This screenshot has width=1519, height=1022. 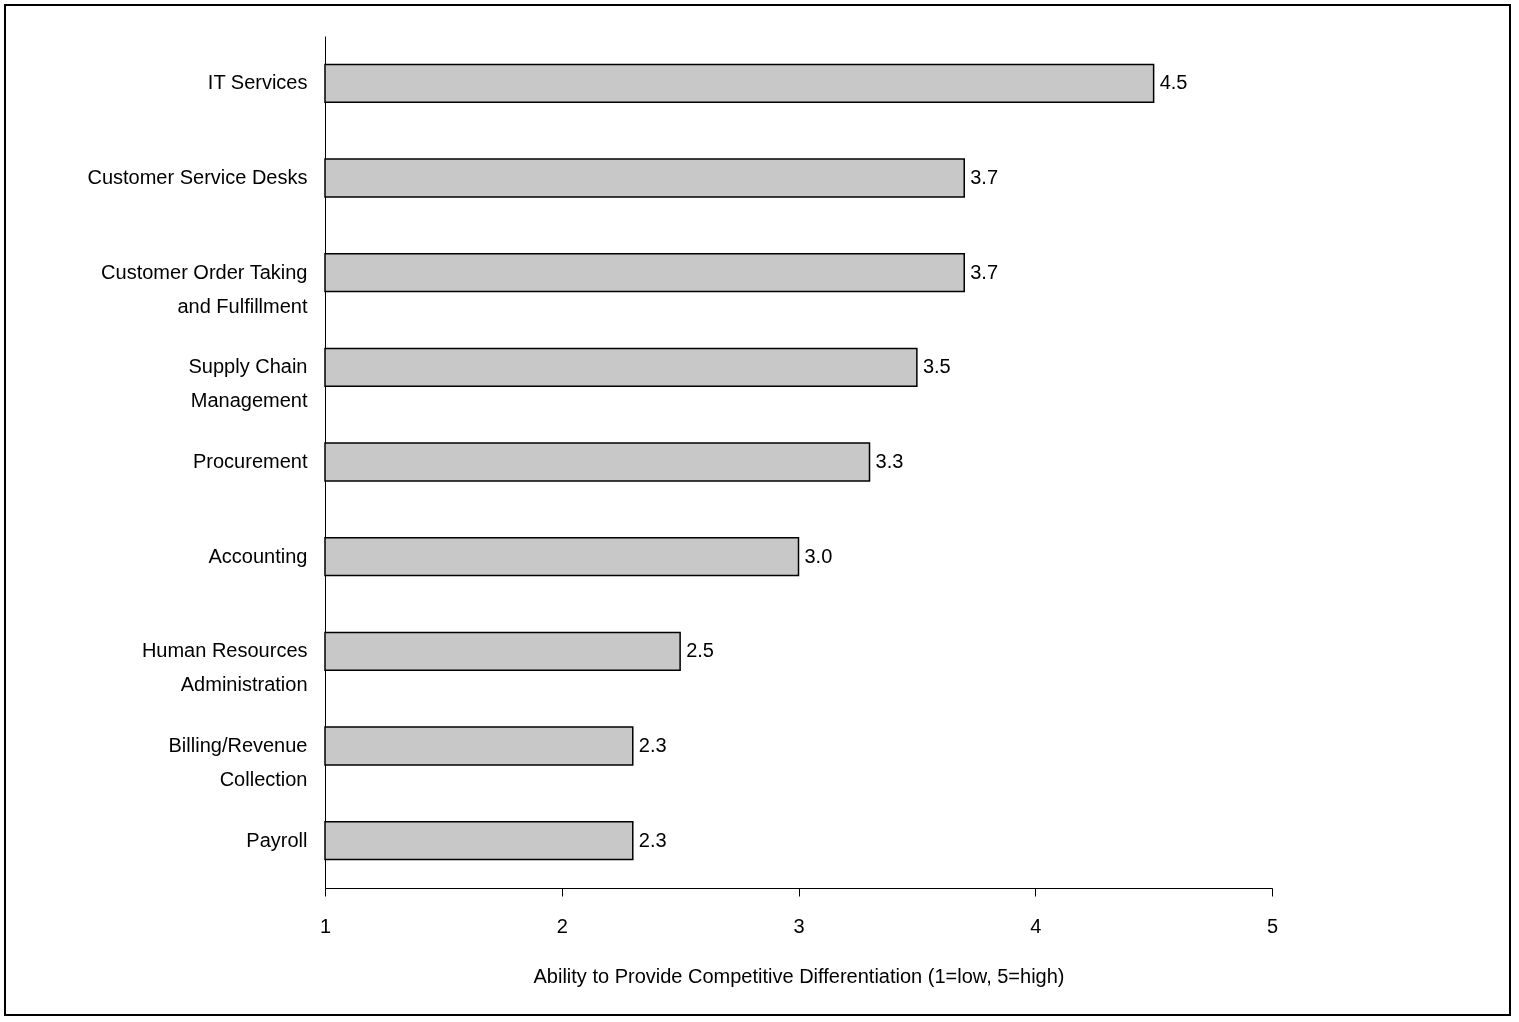 I want to click on y-tick-label: IT Services, so click(x=257, y=82).